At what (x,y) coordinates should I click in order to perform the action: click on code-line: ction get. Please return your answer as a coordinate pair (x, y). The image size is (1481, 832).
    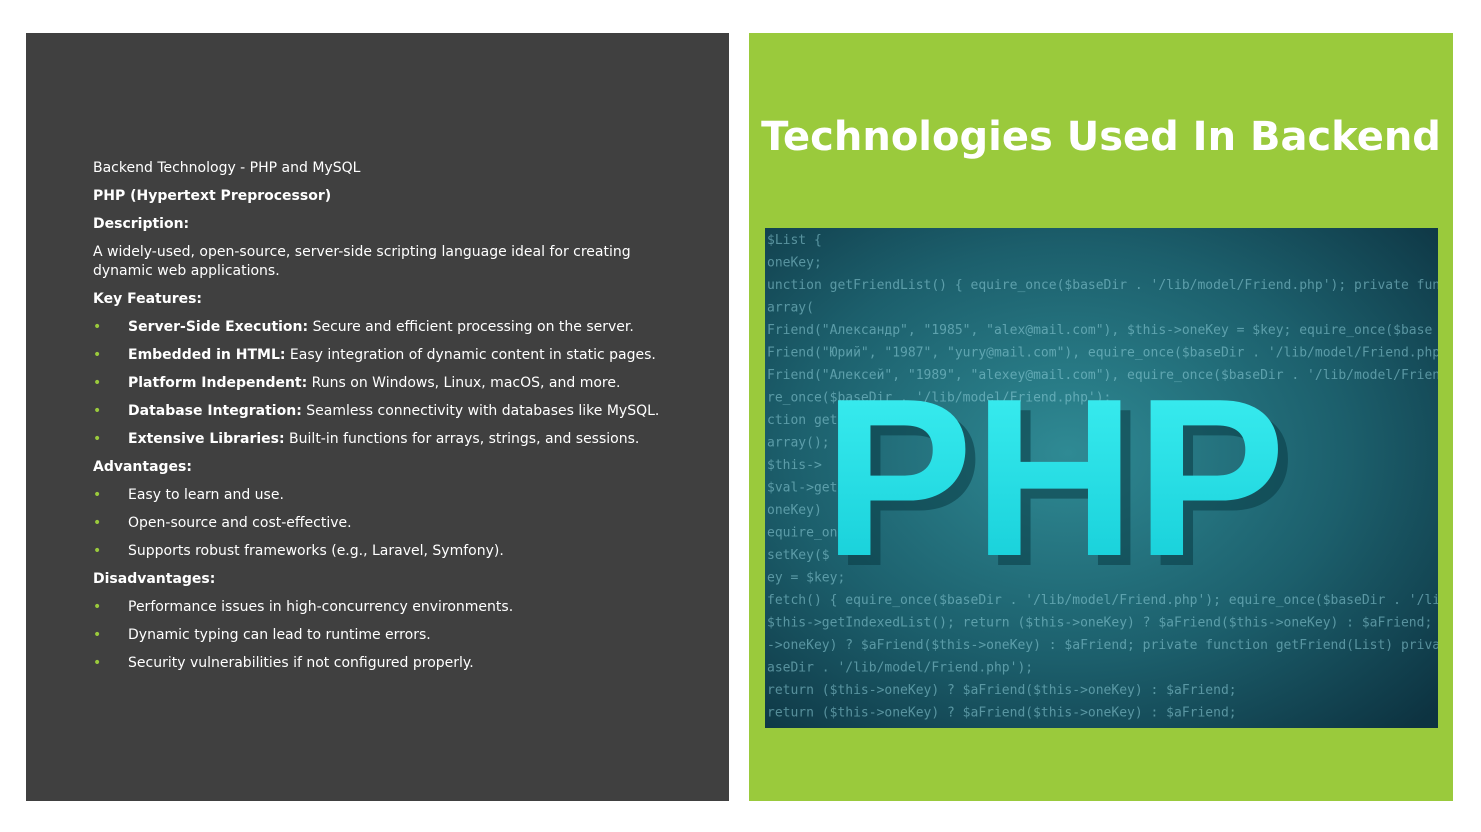
    Looking at the image, I should click on (802, 420).